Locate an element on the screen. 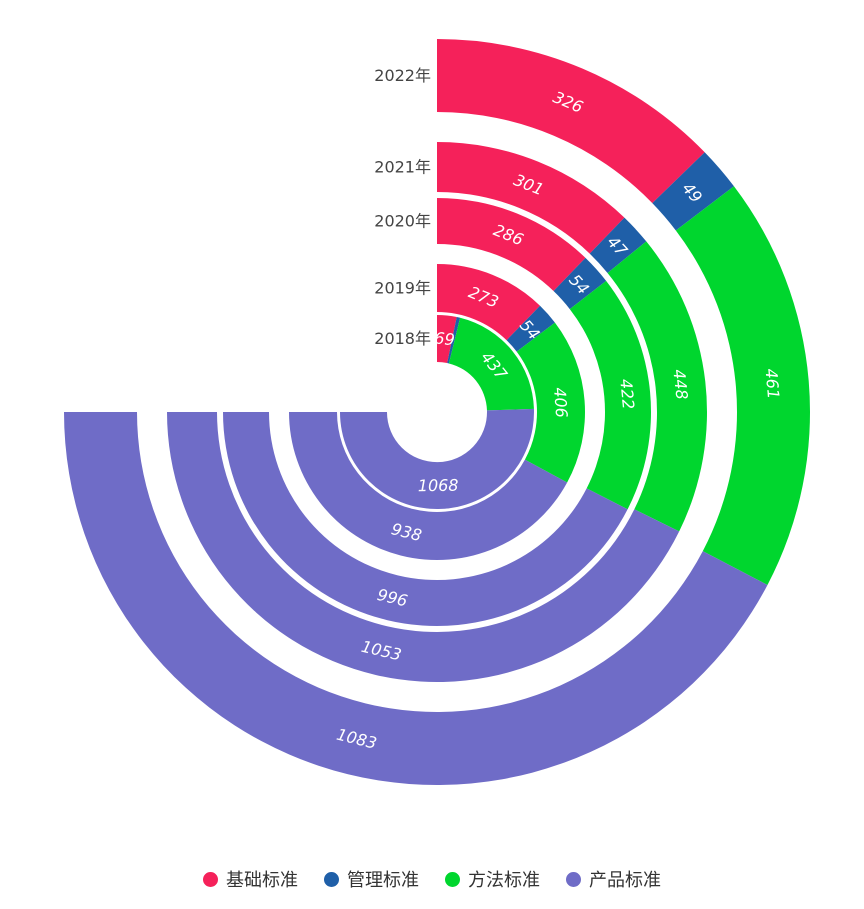 This screenshot has height=909, width=864. data-label-方法标准-2020年: 422 is located at coordinates (627, 394).